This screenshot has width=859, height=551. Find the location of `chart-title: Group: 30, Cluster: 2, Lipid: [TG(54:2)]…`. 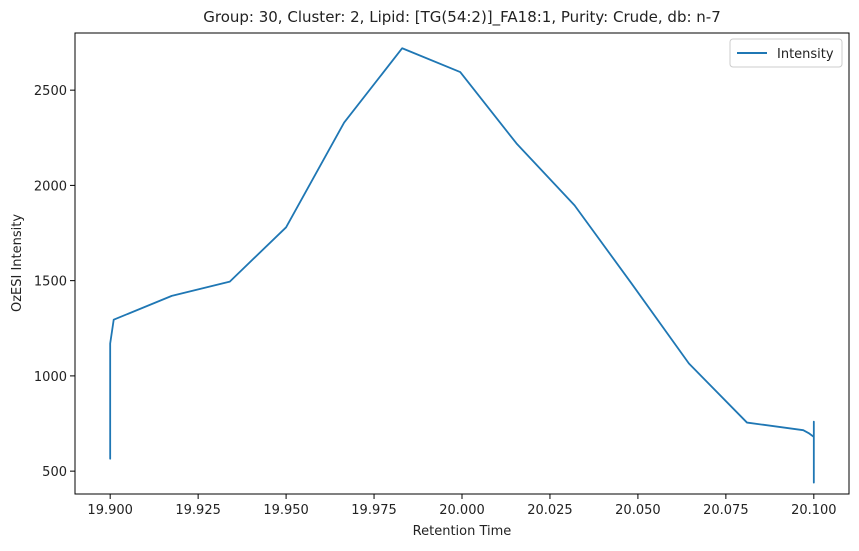

chart-title: Group: 30, Cluster: 2, Lipid: [TG(54:2)]… is located at coordinates (462, 17).